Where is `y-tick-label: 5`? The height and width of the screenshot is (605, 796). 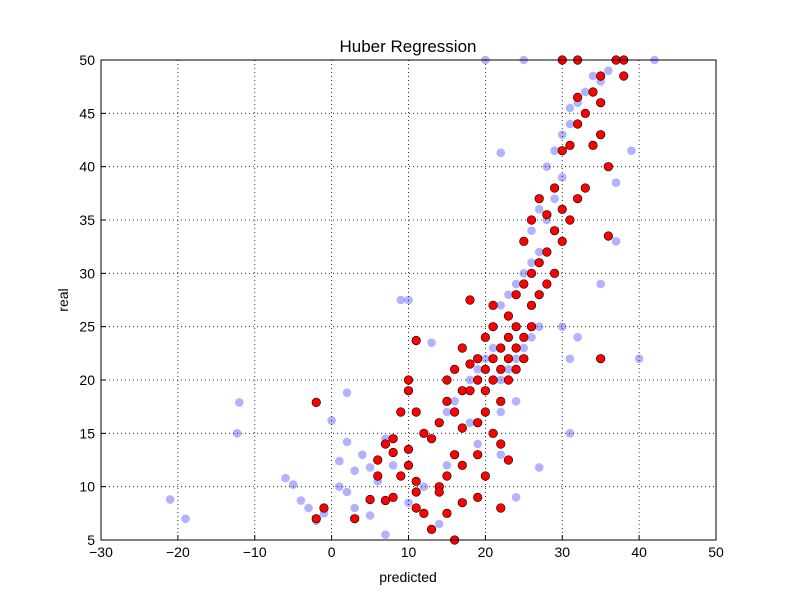 y-tick-label: 5 is located at coordinates (91, 540).